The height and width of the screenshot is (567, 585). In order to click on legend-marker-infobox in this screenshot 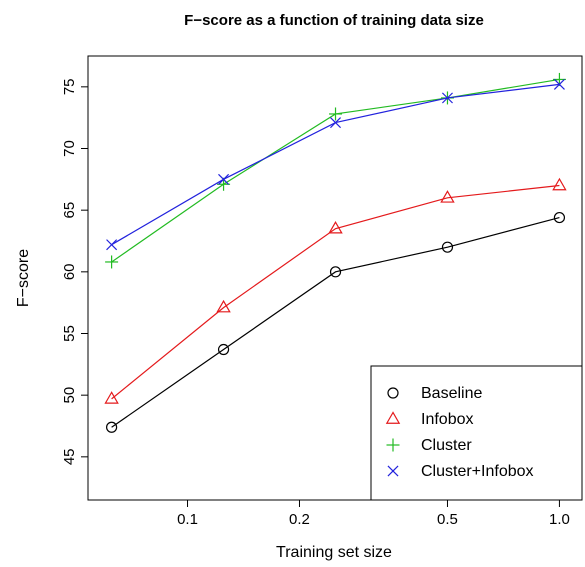, I will do `click(393, 417)`.